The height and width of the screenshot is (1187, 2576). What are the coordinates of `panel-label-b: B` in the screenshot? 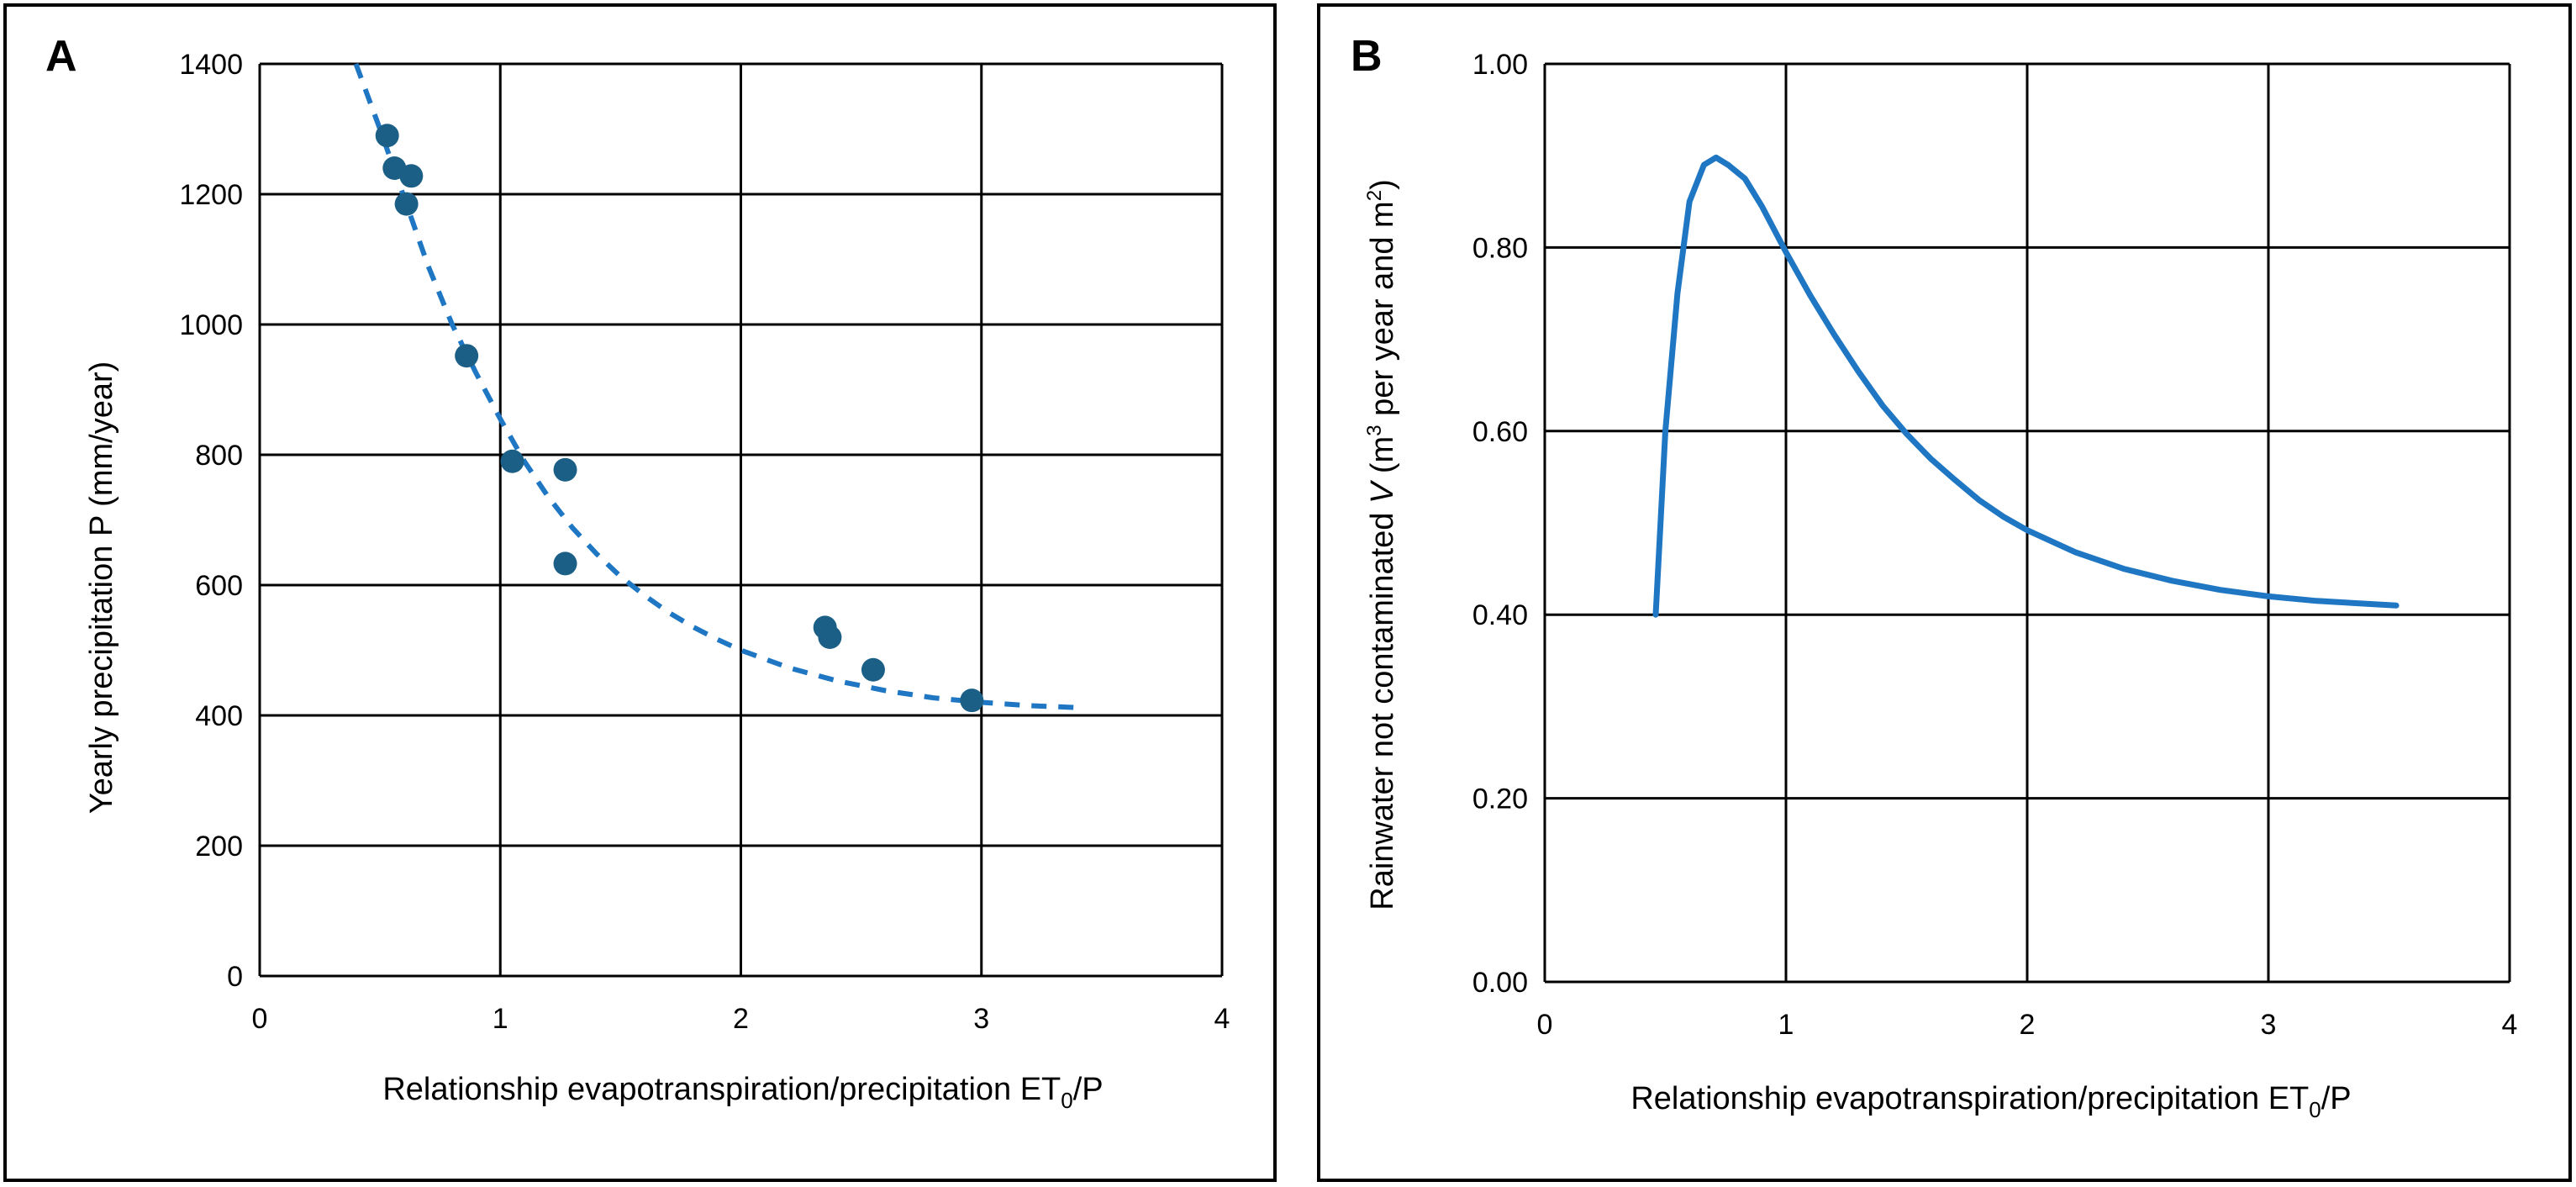 It's located at (1367, 56).